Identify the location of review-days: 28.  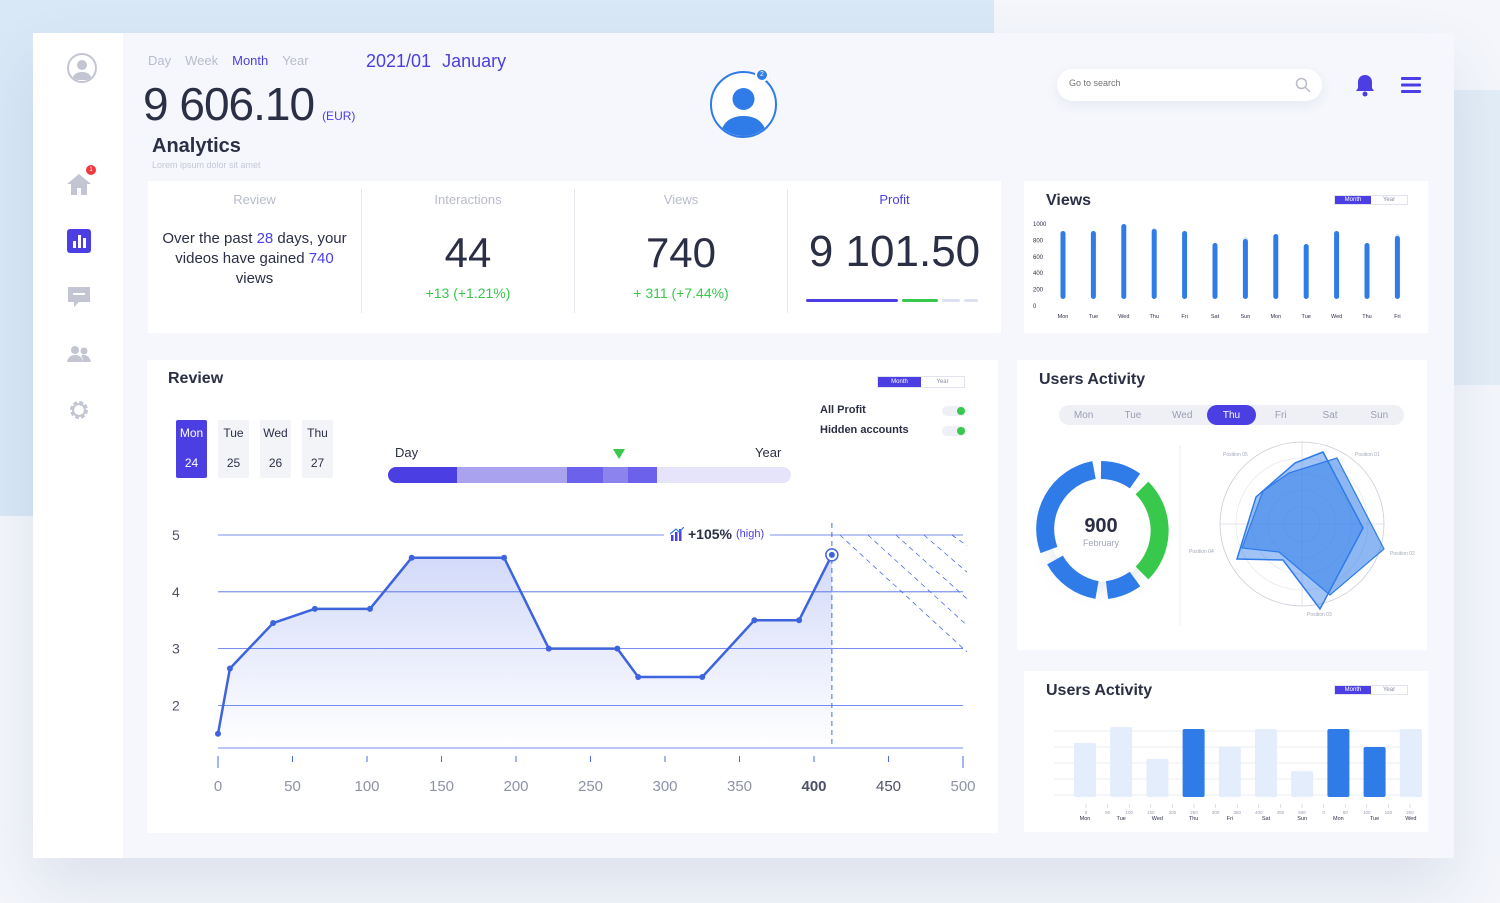
(265, 238).